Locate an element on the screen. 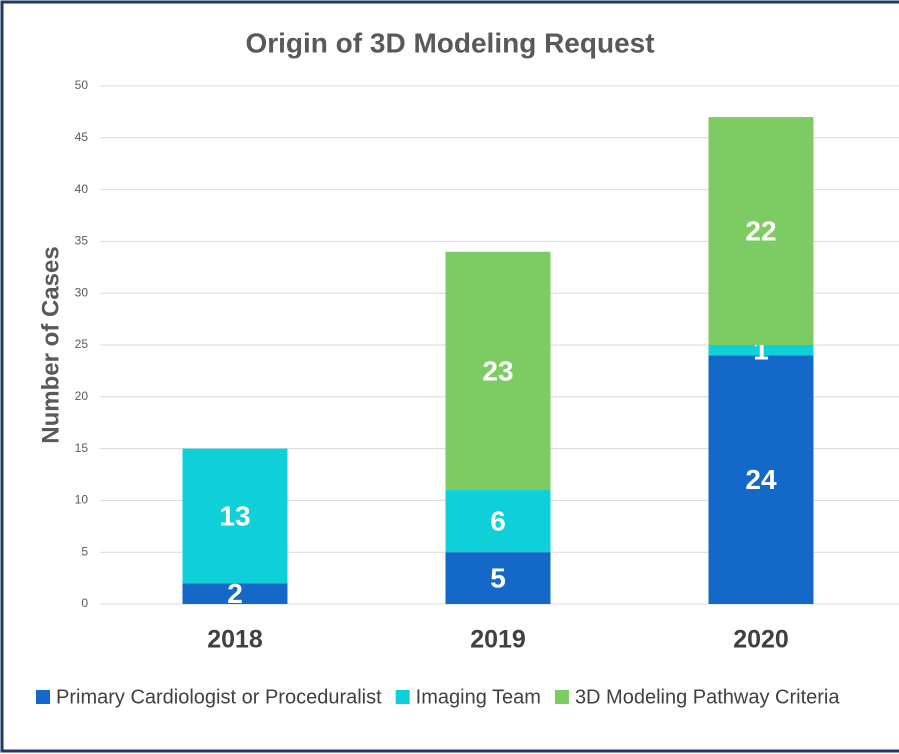  data-label: 22 is located at coordinates (760, 230).